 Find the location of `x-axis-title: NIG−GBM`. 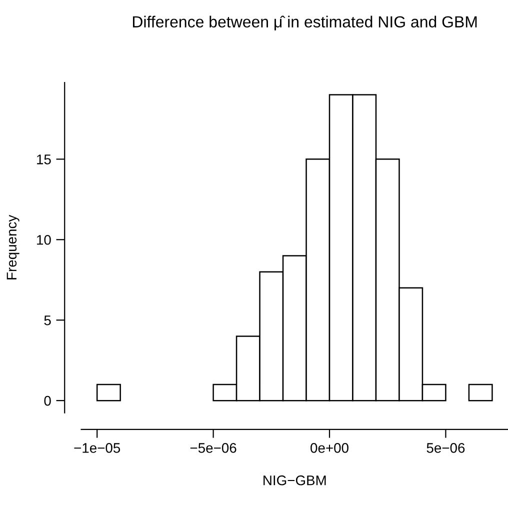

x-axis-title: NIG−GBM is located at coordinates (295, 480).